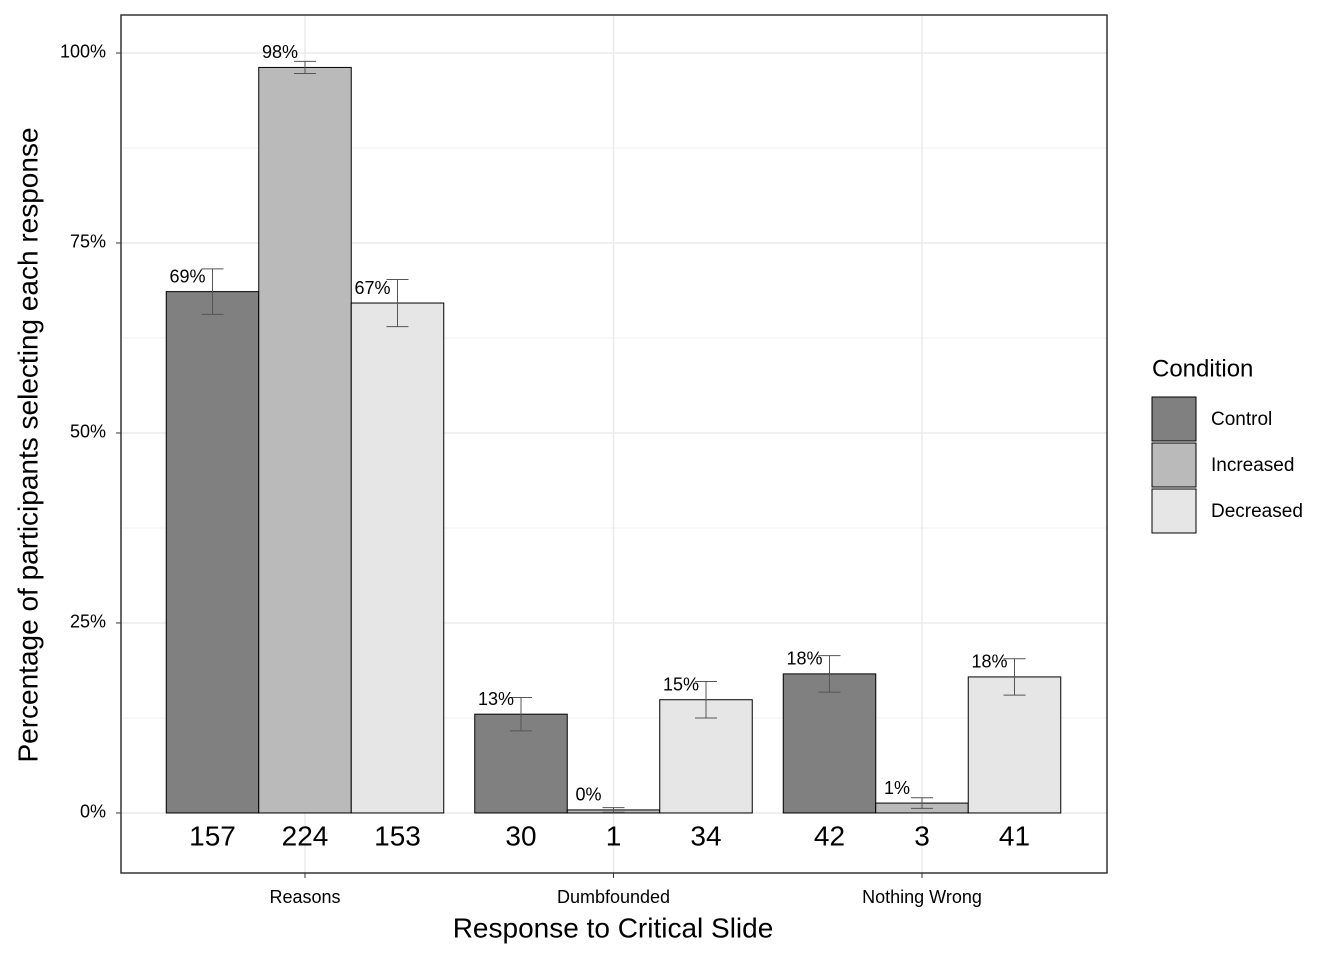  What do you see at coordinates (1241, 419) in the screenshot?
I see `legend-label: Control` at bounding box center [1241, 419].